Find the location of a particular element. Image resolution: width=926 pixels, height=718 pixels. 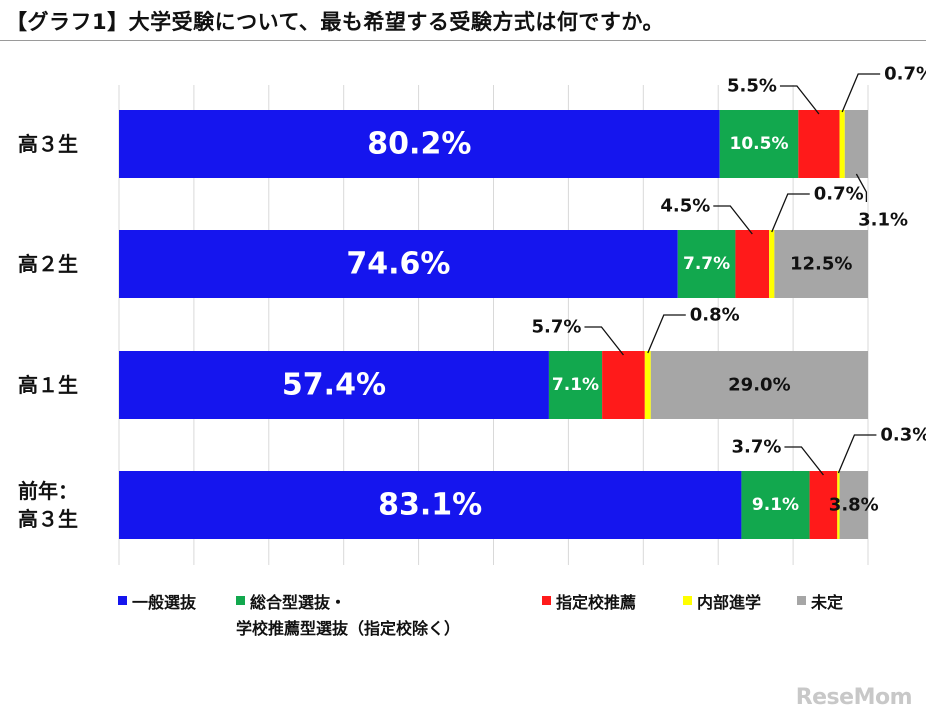

data-label: 80.2% is located at coordinates (419, 144).